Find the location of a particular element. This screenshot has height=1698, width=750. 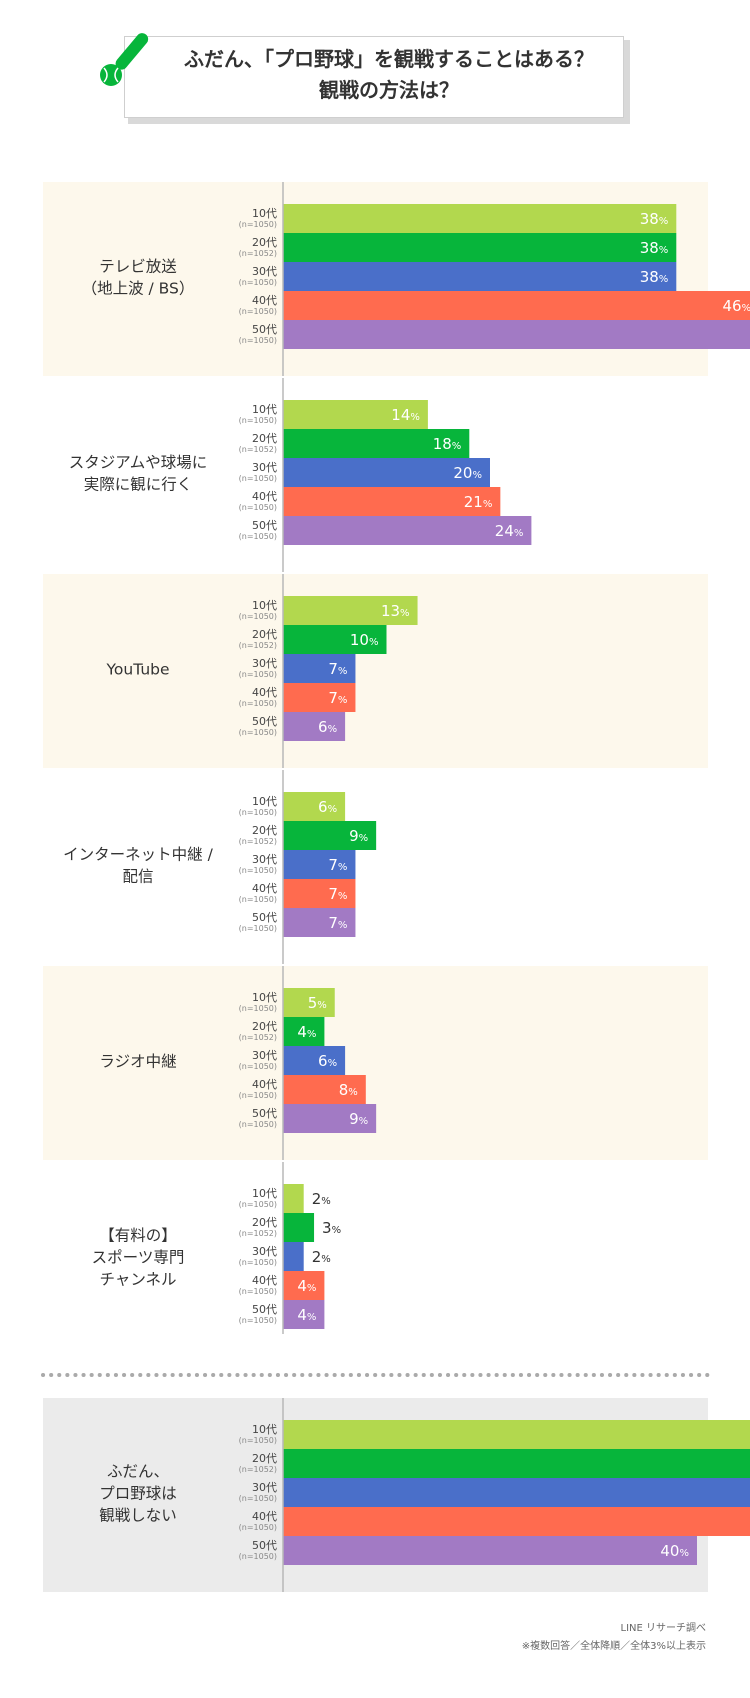

data-label: 3% is located at coordinates (331, 1228).